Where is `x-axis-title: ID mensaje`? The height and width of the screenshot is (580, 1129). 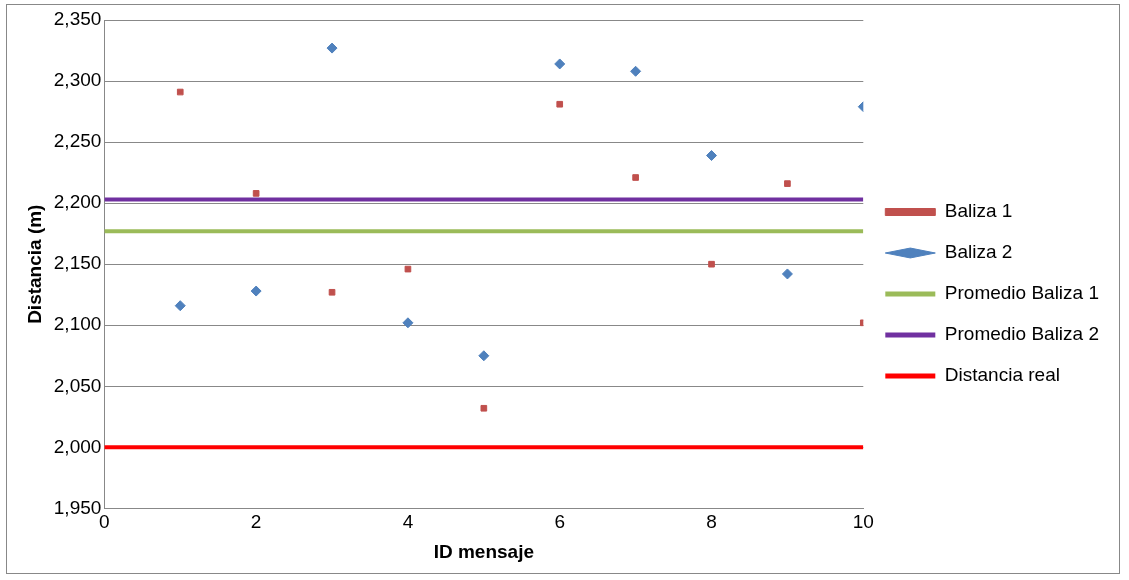 x-axis-title: ID mensaje is located at coordinates (483, 551).